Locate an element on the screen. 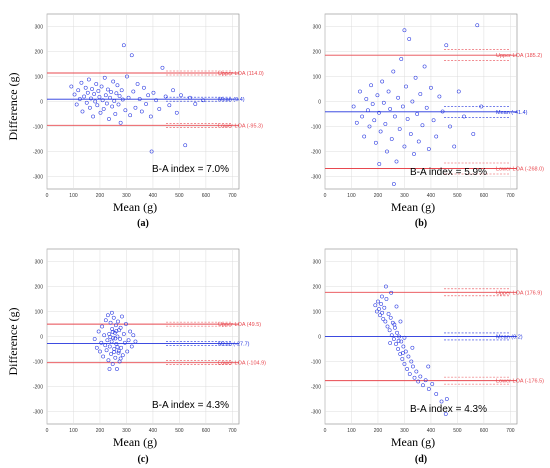  y-tick-label: -300 is located at coordinates (316, 178).